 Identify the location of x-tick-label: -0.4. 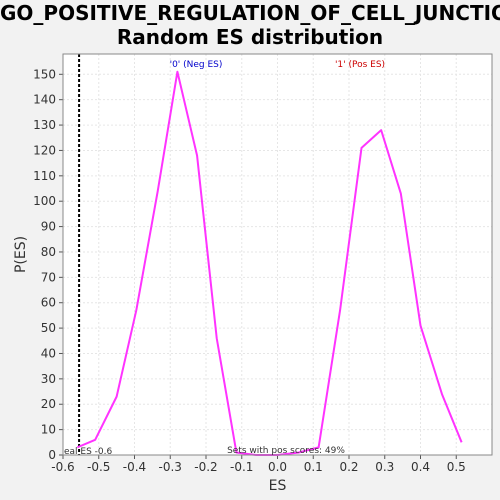
(134, 467).